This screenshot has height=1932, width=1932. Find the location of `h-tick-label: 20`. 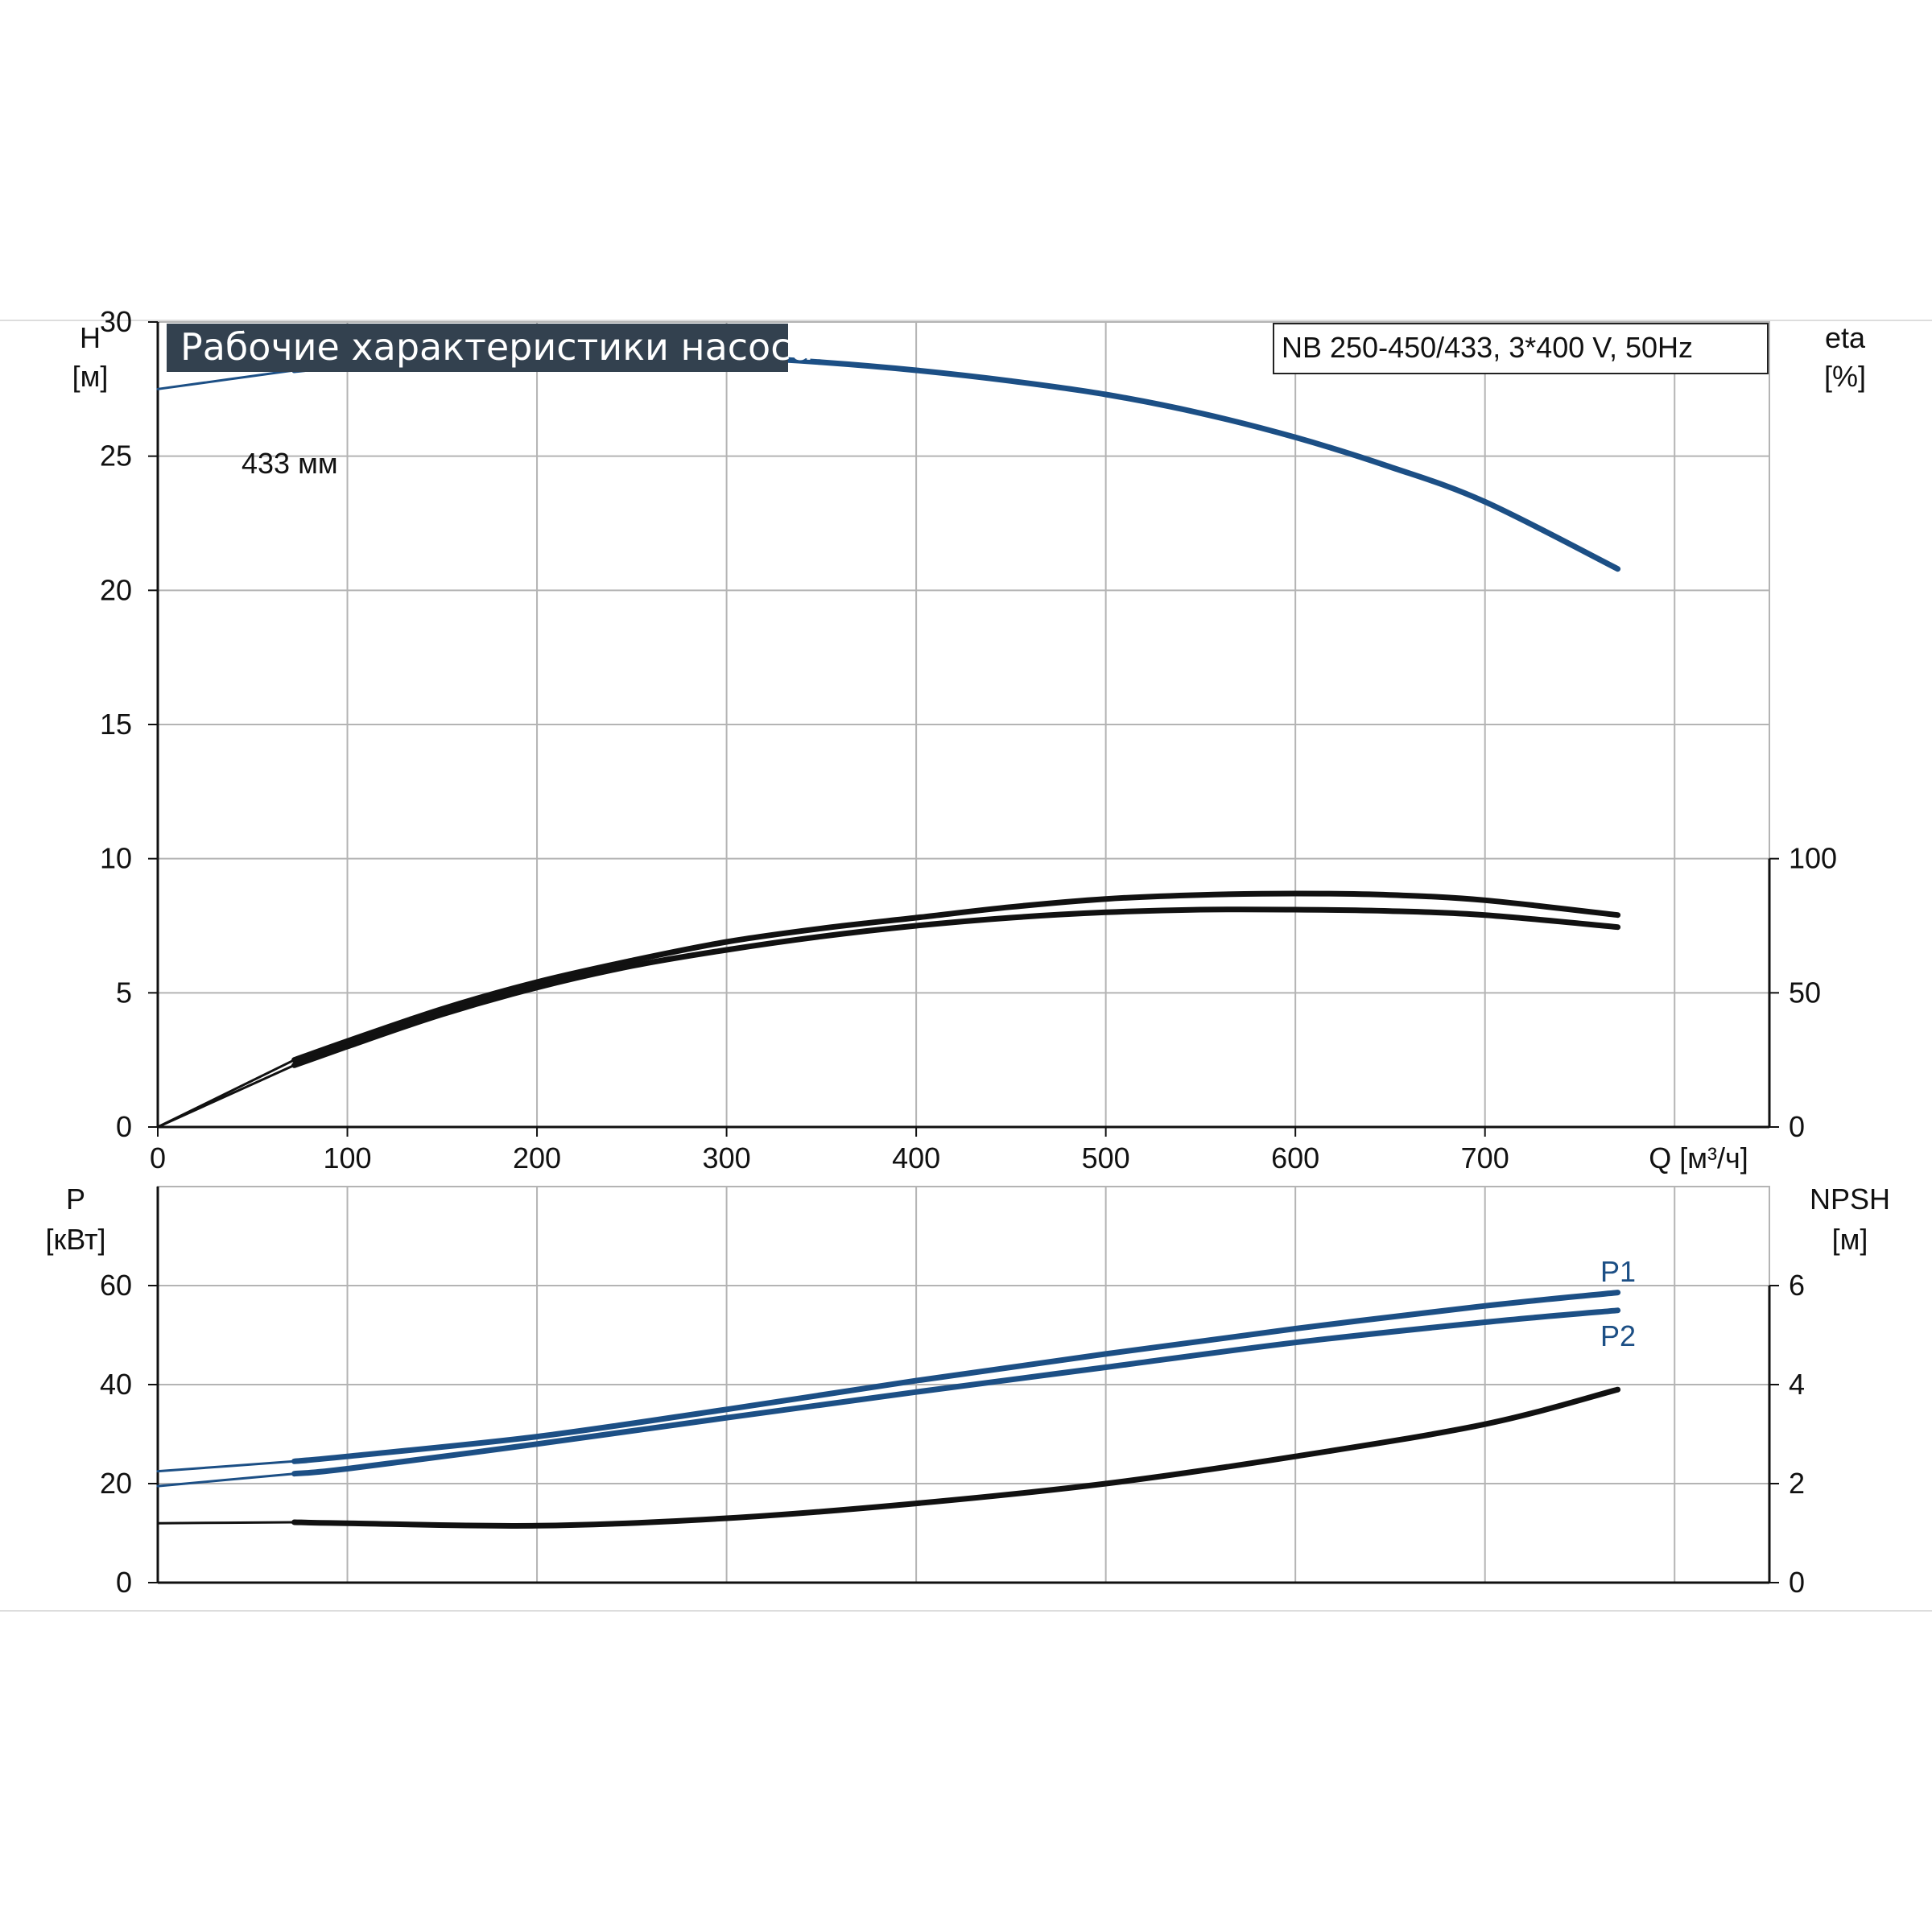

h-tick-label: 20 is located at coordinates (116, 589).